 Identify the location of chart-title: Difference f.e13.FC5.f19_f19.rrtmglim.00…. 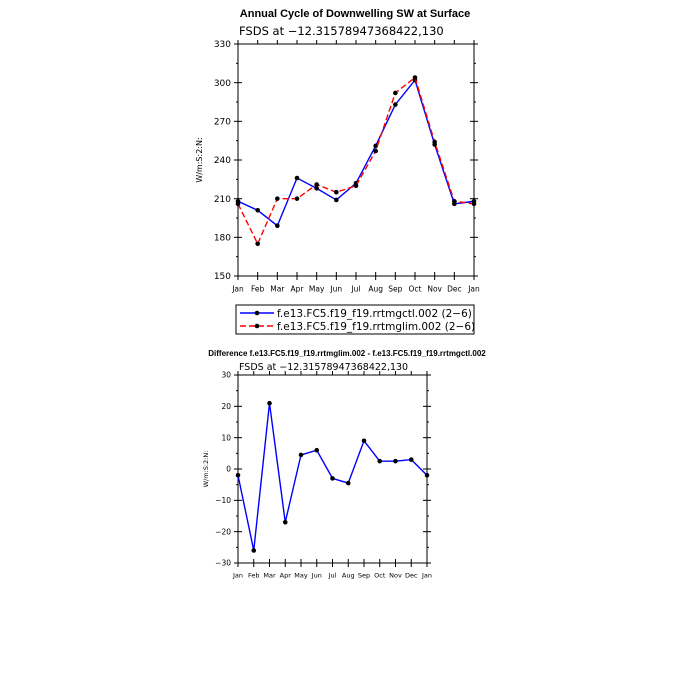
(347, 353).